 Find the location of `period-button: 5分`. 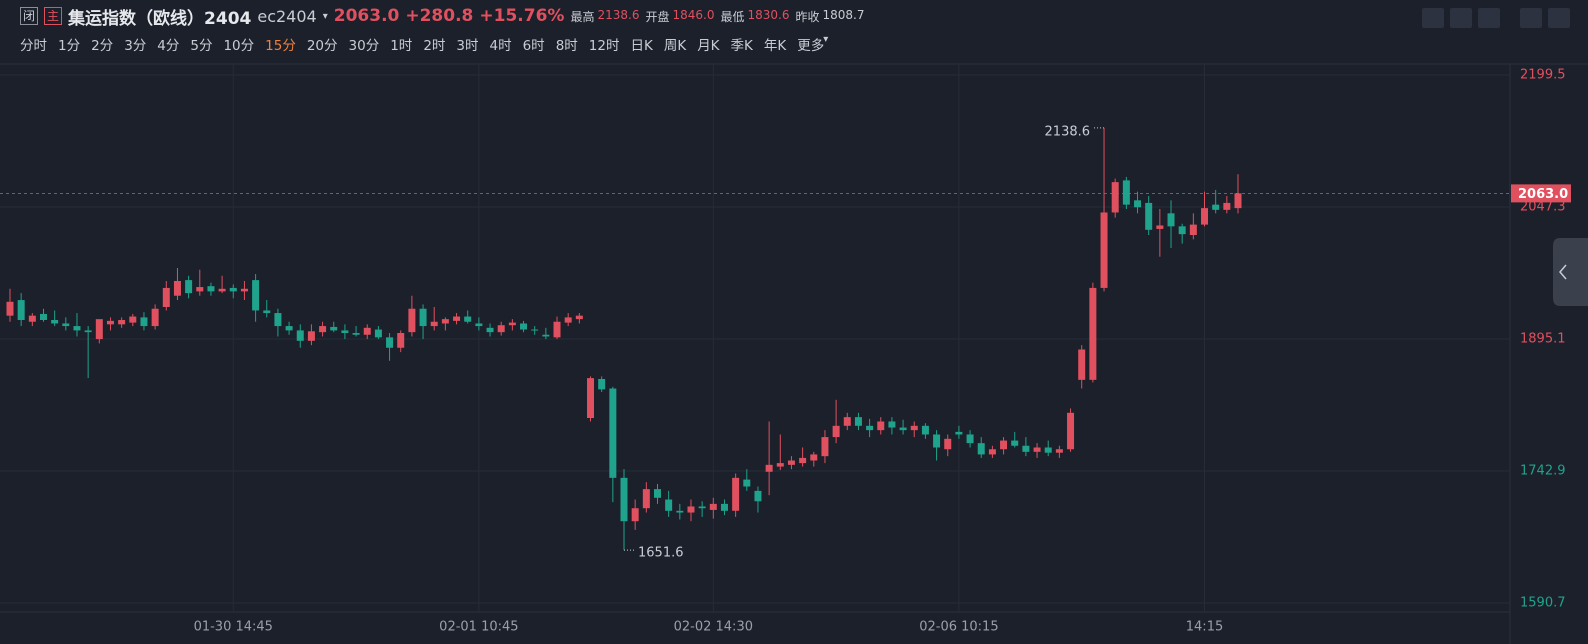

period-button: 5分 is located at coordinates (201, 46).